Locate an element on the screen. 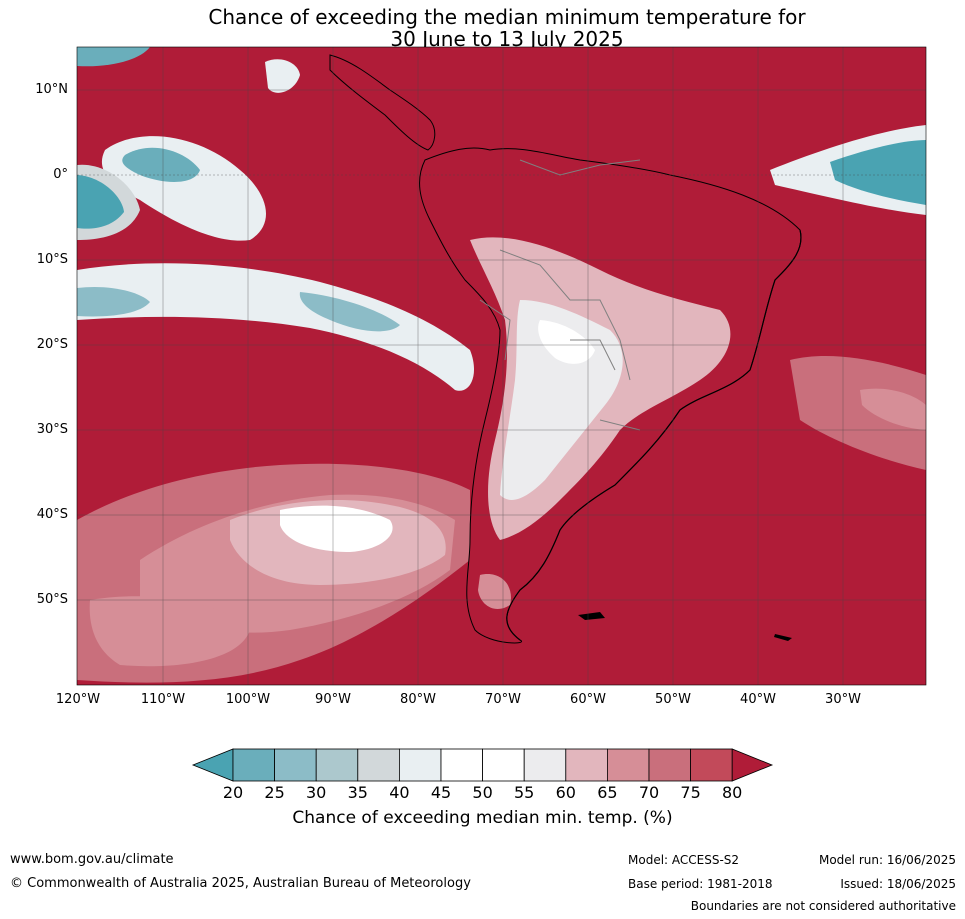 The image size is (965, 919). country-borders is located at coordinates (560, 295).